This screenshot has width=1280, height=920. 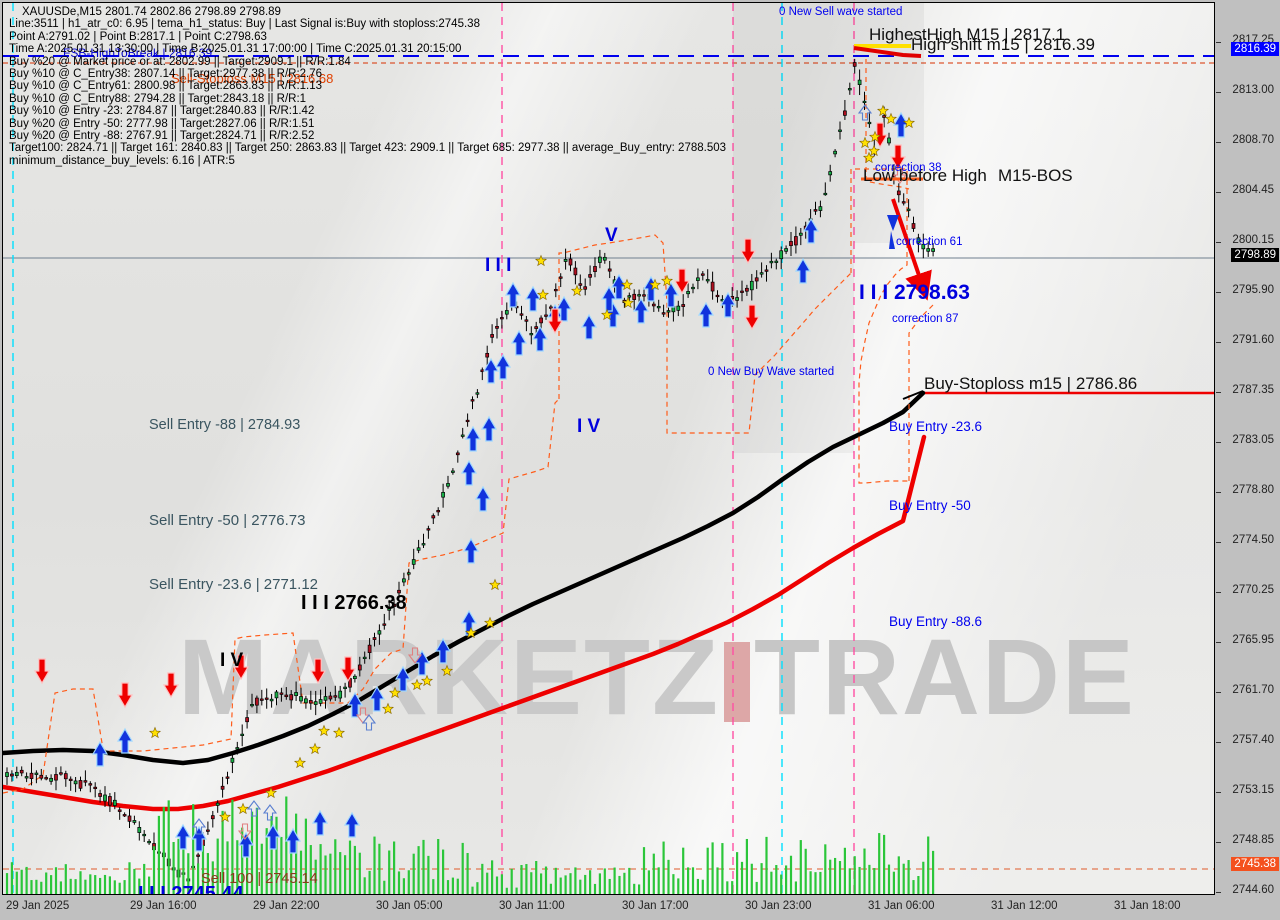 I want to click on correction-61-label: correction 61, so click(x=929, y=242).